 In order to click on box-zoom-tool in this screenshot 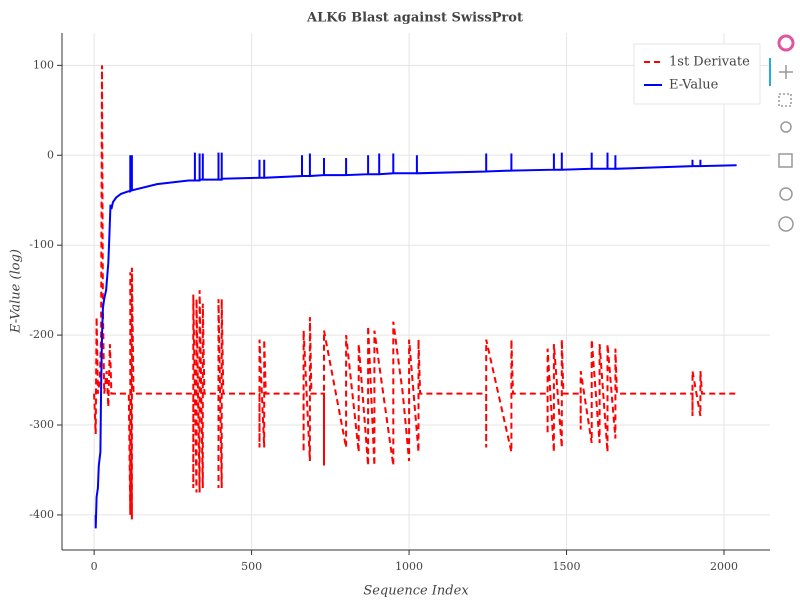, I will do `click(785, 100)`.